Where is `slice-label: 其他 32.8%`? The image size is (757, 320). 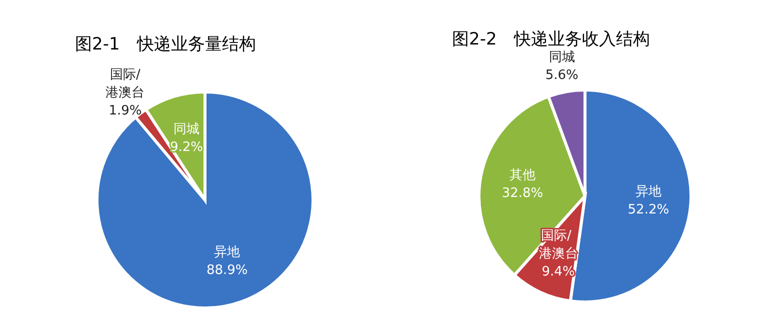 slice-label: 其他 32.8% is located at coordinates (523, 184).